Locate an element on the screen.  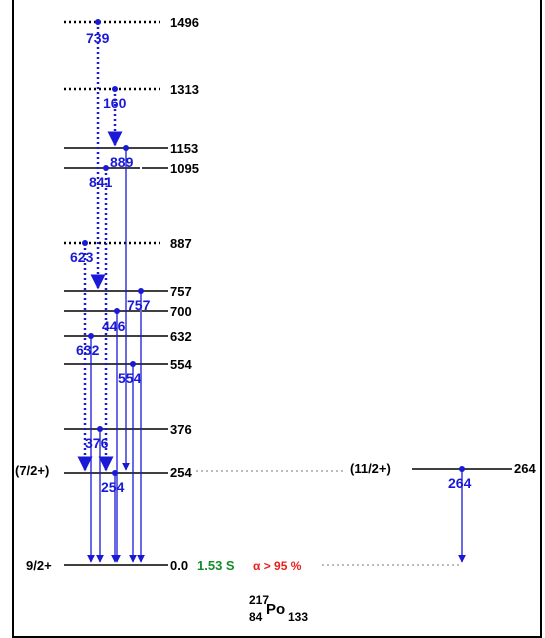
alpha-branching: α > 95 % is located at coordinates (277, 566).